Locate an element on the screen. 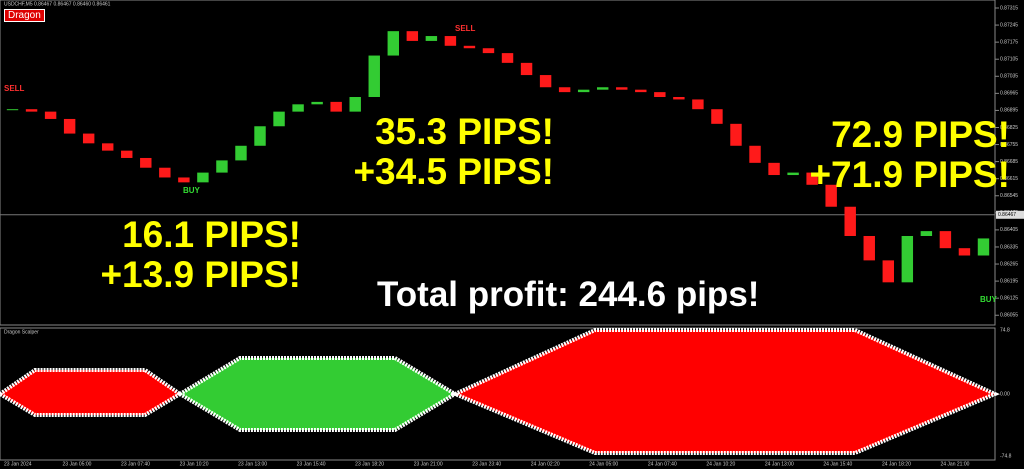 This screenshot has height=469, width=1024. profit-note: 16.1 PIPS! +13.9 PIPS! is located at coordinates (200, 255).